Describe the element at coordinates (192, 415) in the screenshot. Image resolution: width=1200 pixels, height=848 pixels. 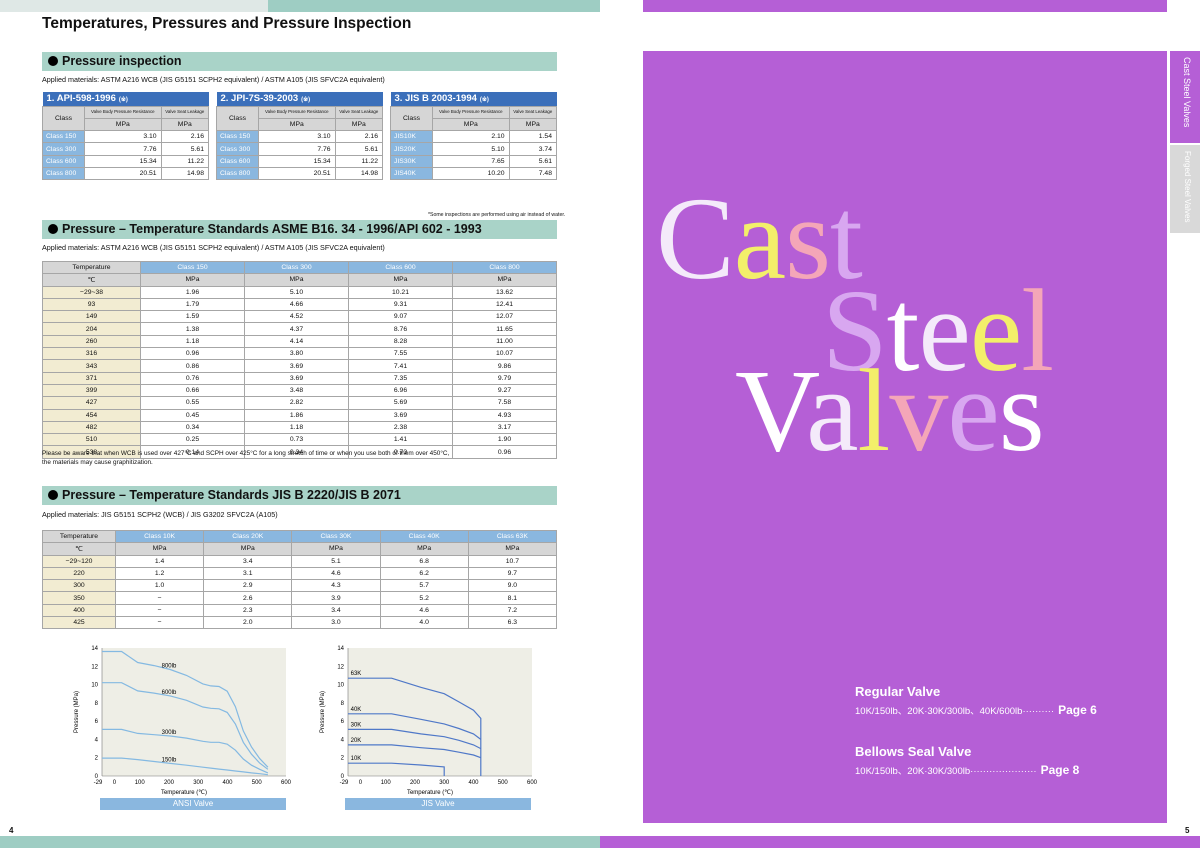
I see `pressure-cell: 0.45` at that location.